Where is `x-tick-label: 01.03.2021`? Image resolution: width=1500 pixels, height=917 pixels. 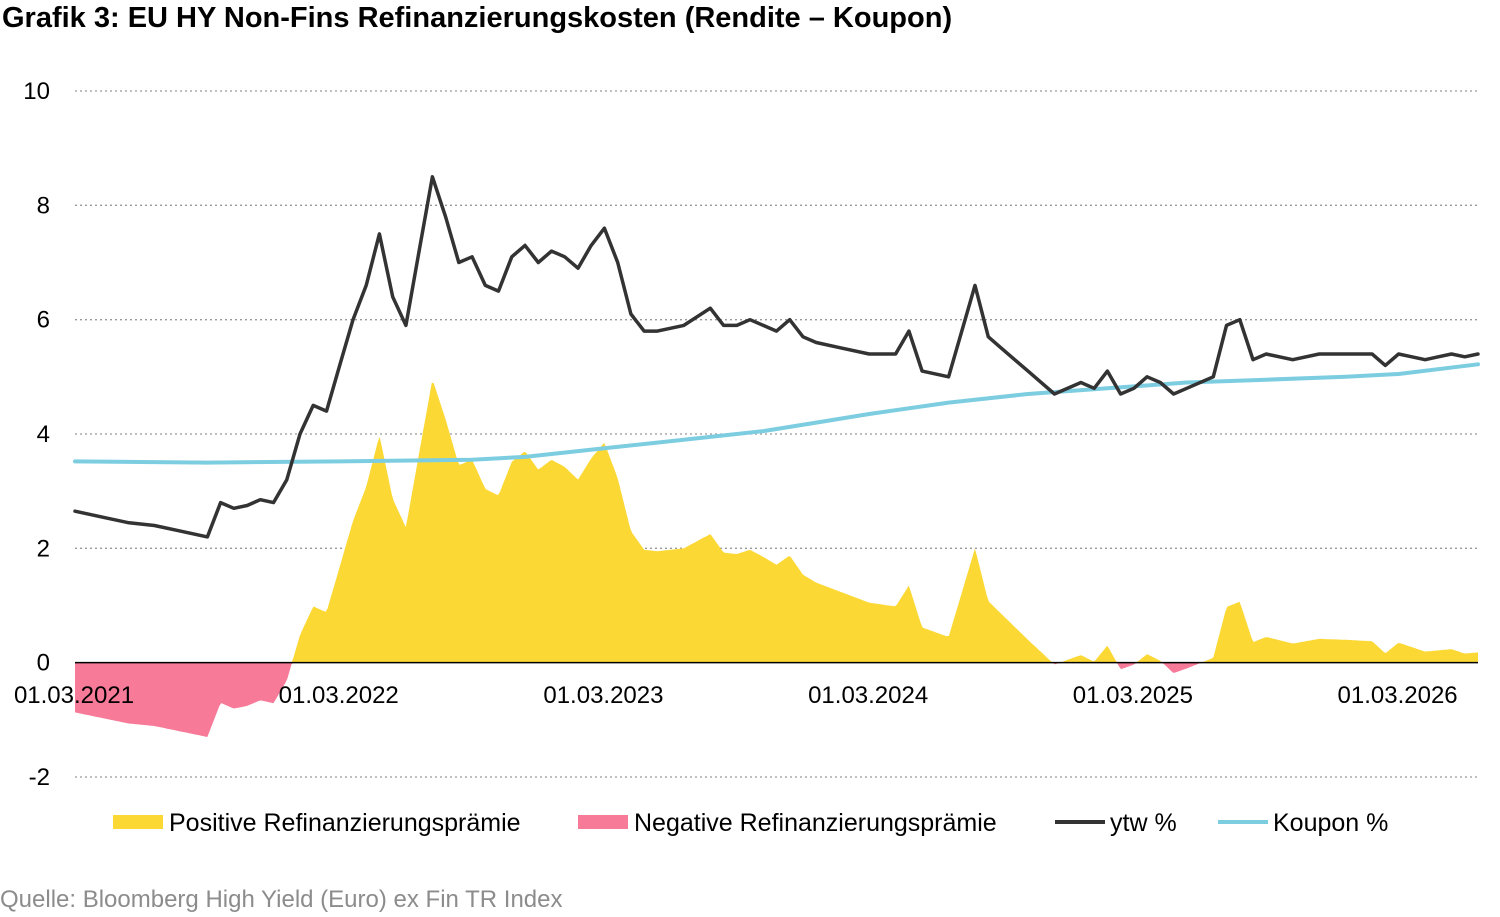 x-tick-label: 01.03.2021 is located at coordinates (74, 695).